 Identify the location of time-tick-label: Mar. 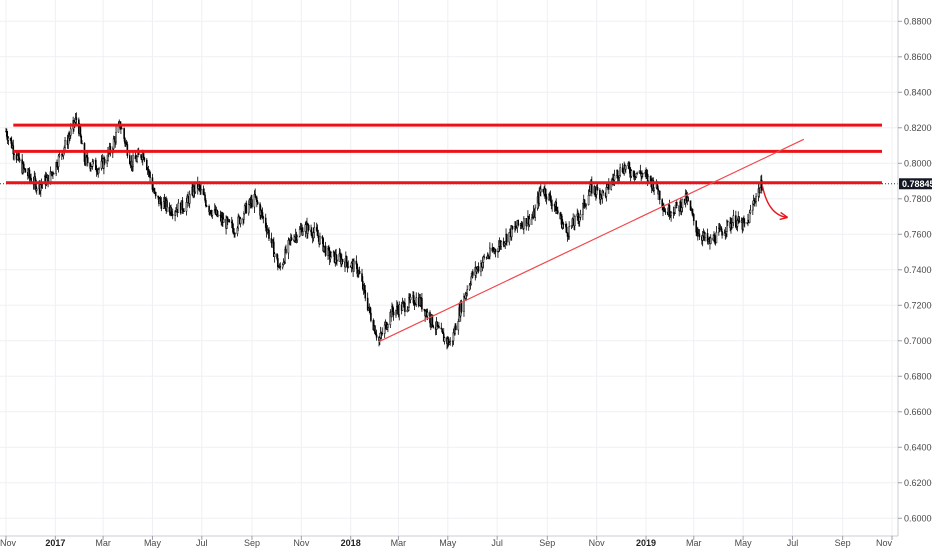
(694, 543).